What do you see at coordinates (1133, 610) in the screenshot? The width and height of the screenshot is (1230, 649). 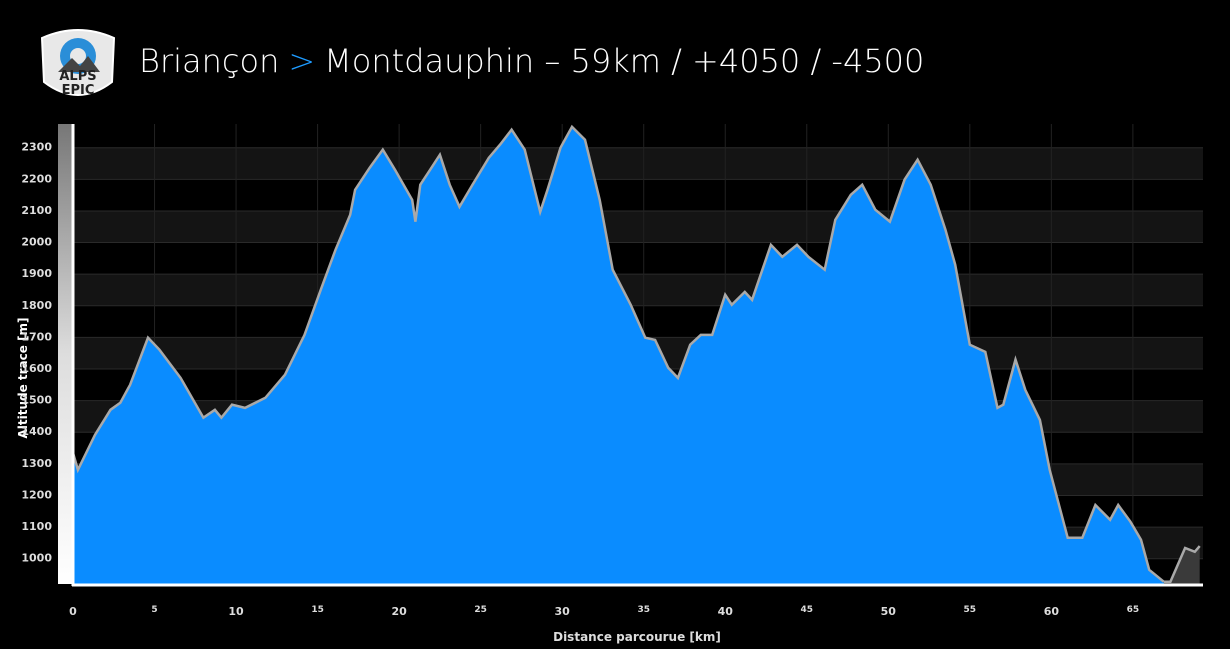 I see `x-tick-label: 65` at bounding box center [1133, 610].